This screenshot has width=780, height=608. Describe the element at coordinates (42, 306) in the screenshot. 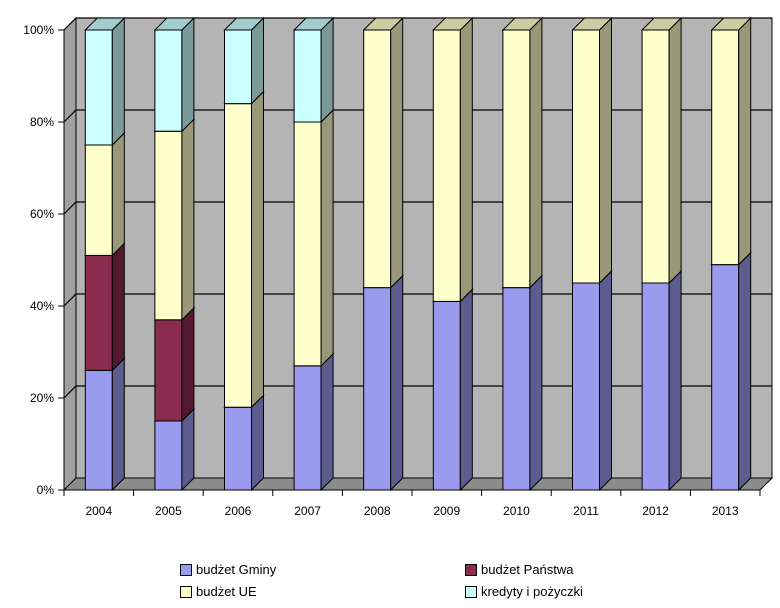

I see `y-tick-label: 40%` at that location.